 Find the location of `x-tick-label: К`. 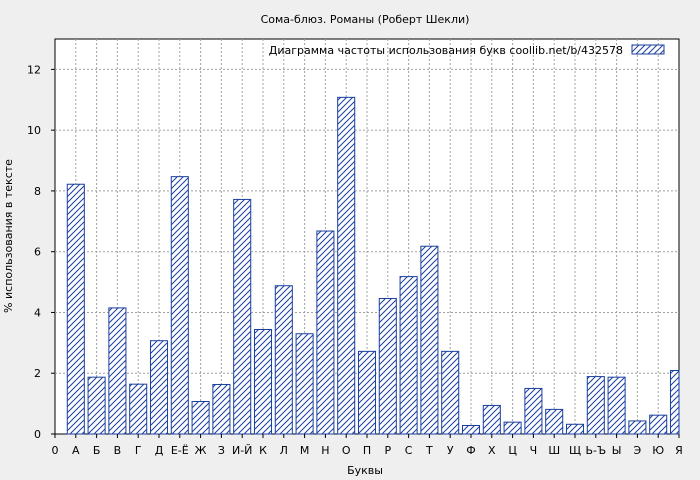

x-tick-label: К is located at coordinates (263, 450).